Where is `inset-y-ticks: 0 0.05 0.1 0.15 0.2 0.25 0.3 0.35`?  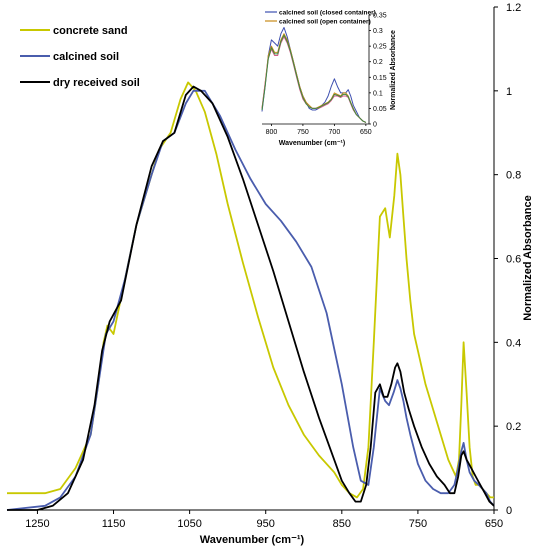 inset-y-ticks: 0 0.05 0.1 0.15 0.2 0.25 0.3 0.35 is located at coordinates (378, 71).